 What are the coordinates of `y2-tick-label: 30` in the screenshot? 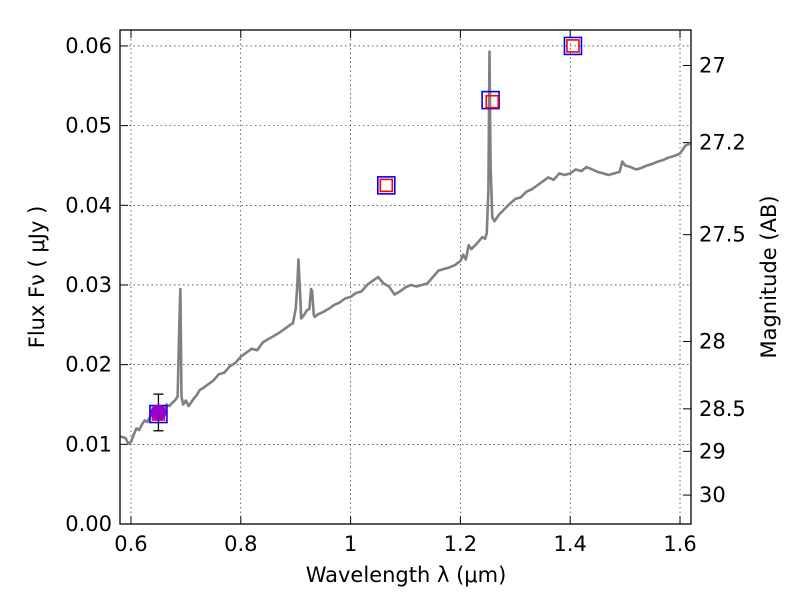 It's located at (712, 495).